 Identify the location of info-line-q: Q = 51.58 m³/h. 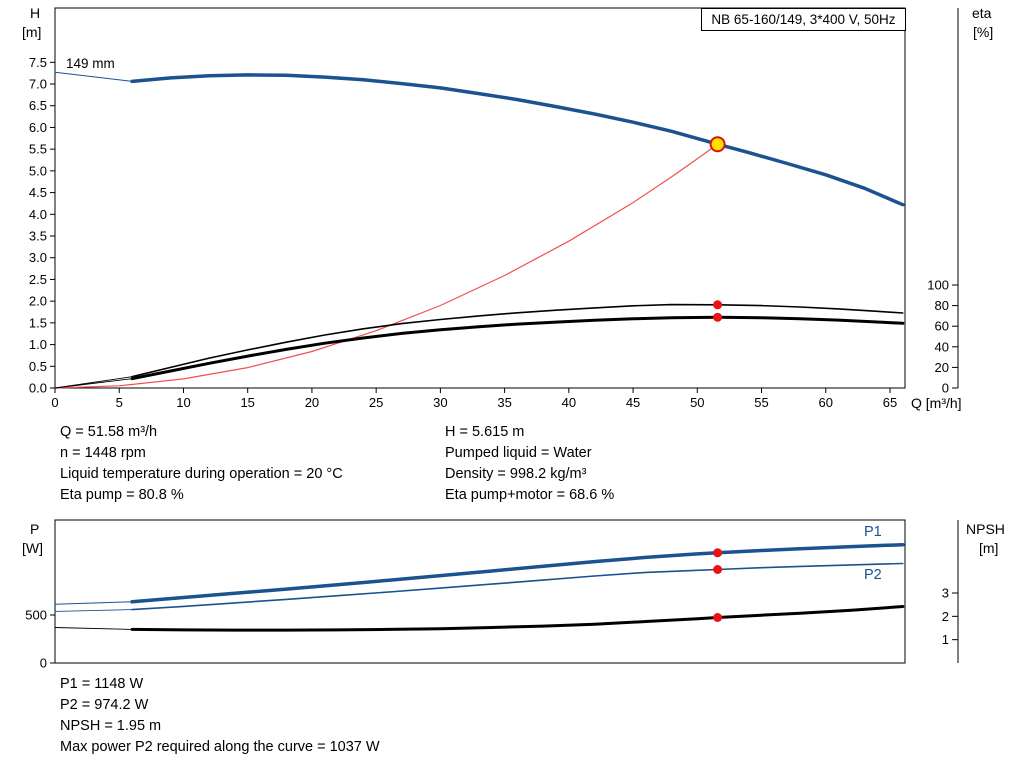
(109, 432).